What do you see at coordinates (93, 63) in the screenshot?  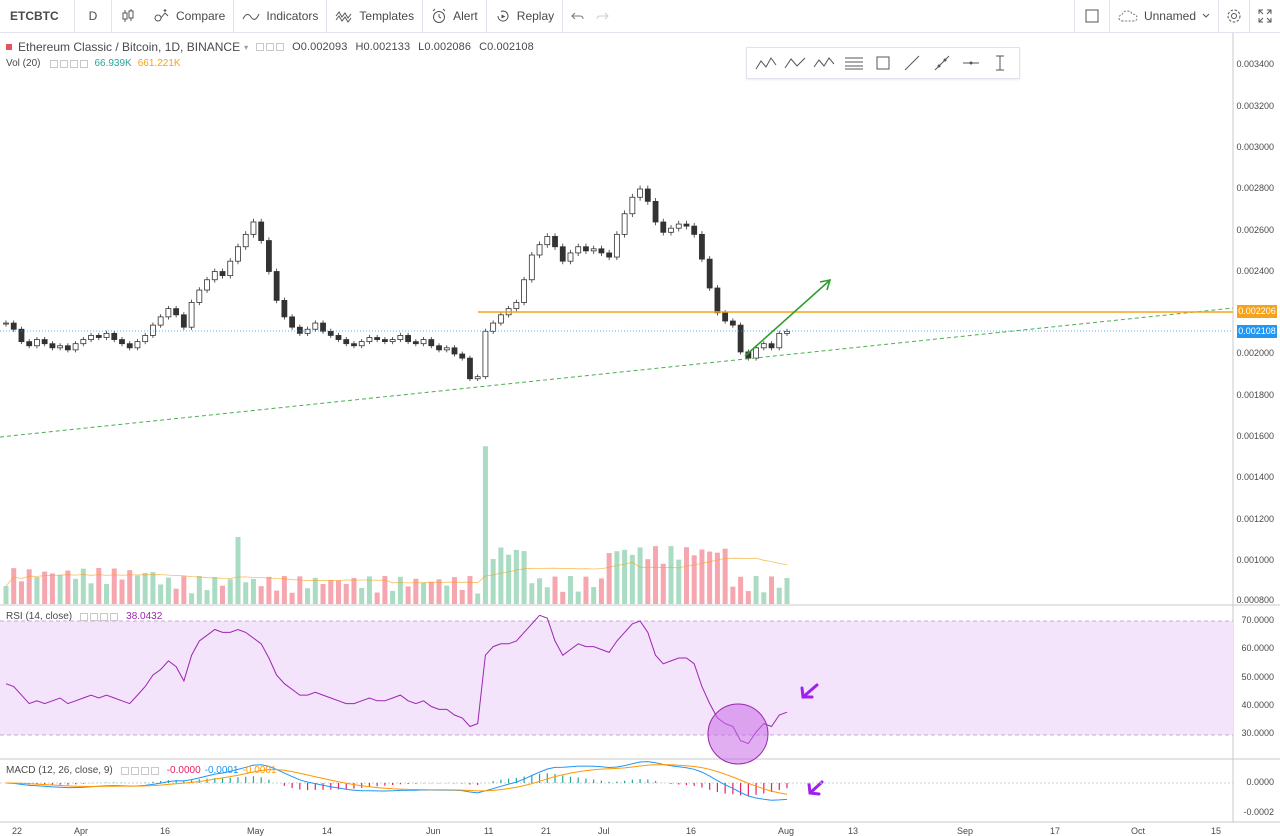 I see `volume-legend: Vol (20) 66.939K 661.221K` at bounding box center [93, 63].